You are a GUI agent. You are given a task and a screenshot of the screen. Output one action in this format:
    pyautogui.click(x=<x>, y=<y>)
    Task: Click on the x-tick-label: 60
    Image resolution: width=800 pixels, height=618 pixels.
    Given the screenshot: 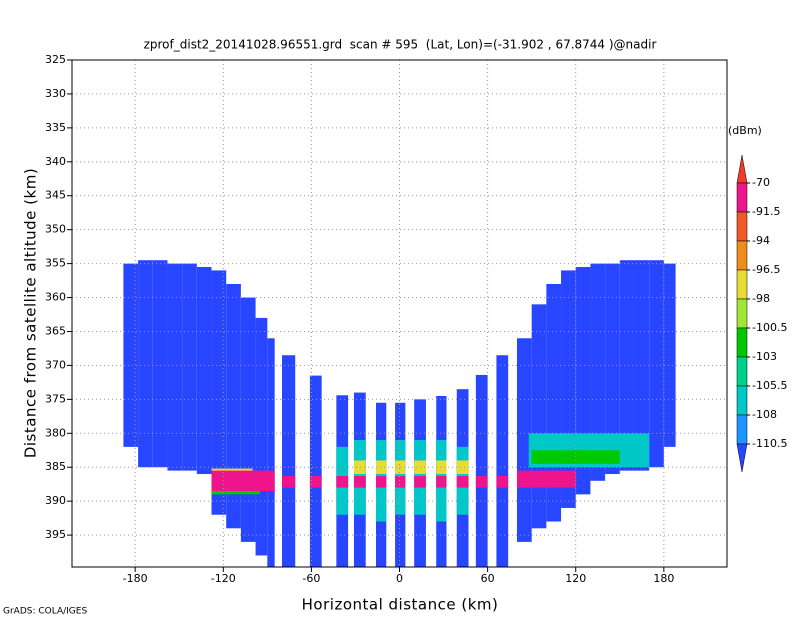 What is the action you would take?
    pyautogui.click(x=488, y=578)
    